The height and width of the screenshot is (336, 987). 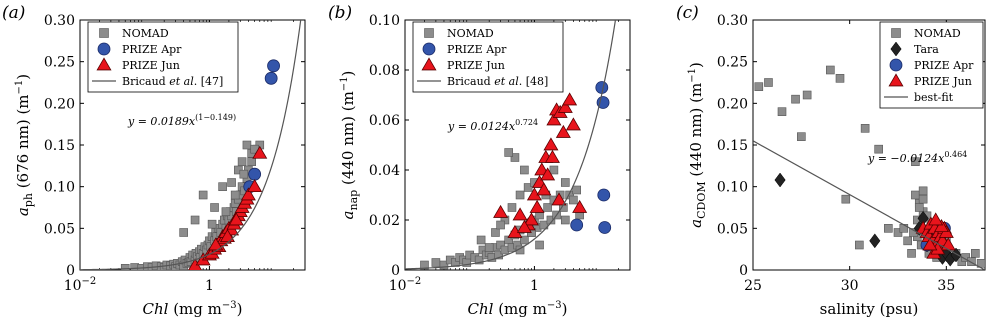 What do you see at coordinates (209, 286) in the screenshot?
I see `x-tick-label: 1` at bounding box center [209, 286].